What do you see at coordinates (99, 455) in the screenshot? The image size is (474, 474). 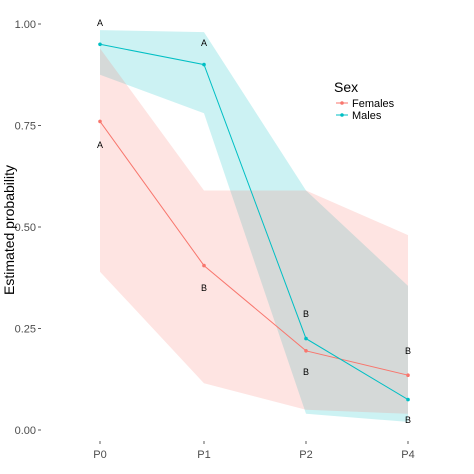 I see `x-tick-label-p0: P0` at bounding box center [99, 455].